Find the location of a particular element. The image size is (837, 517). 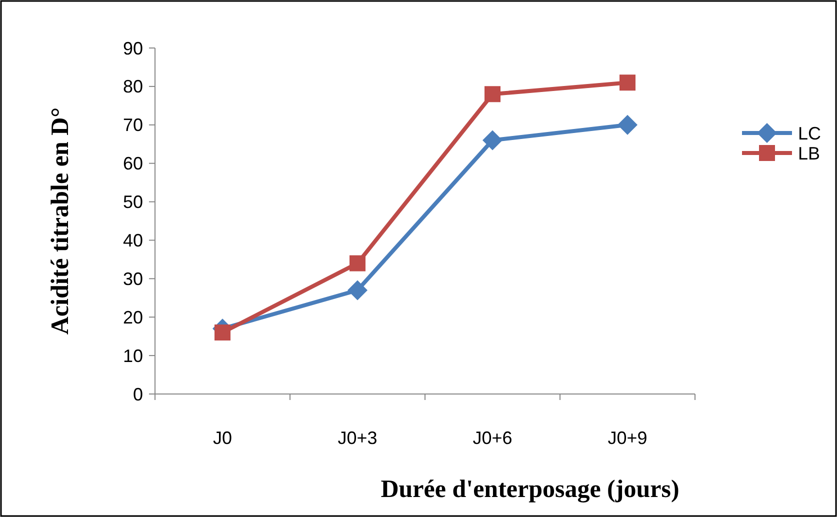

y-tick-label: 80 is located at coordinates (132, 86).